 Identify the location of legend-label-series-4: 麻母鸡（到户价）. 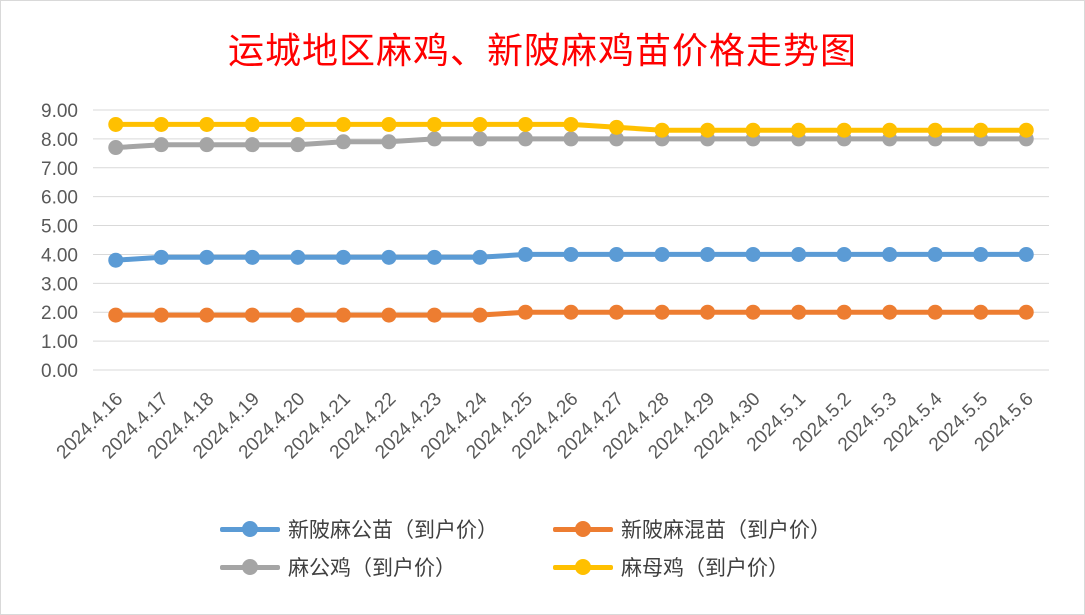
(705, 568).